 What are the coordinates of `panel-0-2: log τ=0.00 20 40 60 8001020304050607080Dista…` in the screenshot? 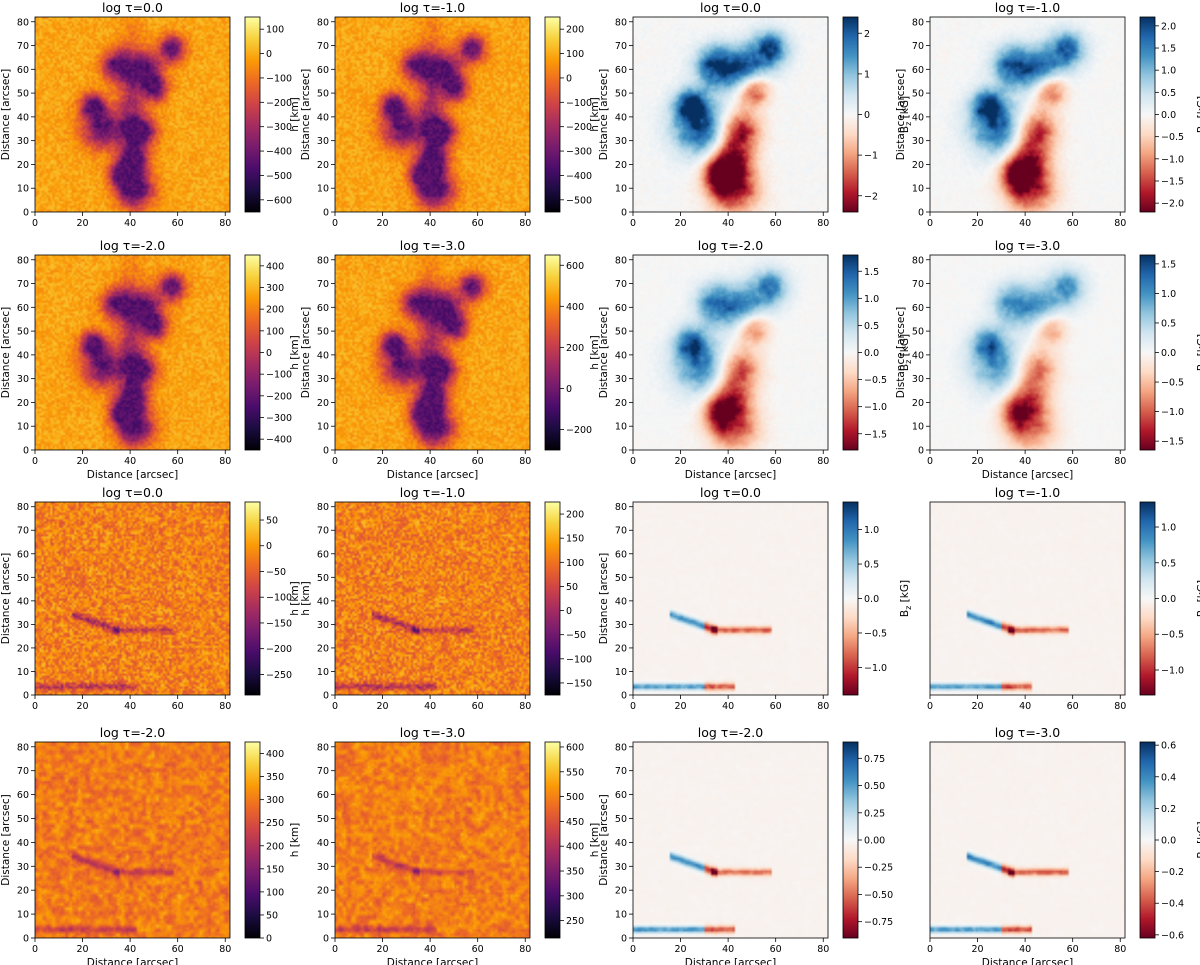 It's located at (755, 114).